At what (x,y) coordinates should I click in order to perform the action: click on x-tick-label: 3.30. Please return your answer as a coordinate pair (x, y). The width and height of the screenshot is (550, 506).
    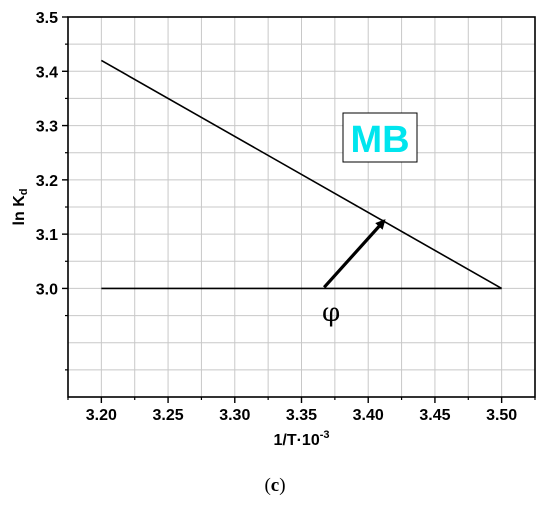
    Looking at the image, I should click on (234, 415).